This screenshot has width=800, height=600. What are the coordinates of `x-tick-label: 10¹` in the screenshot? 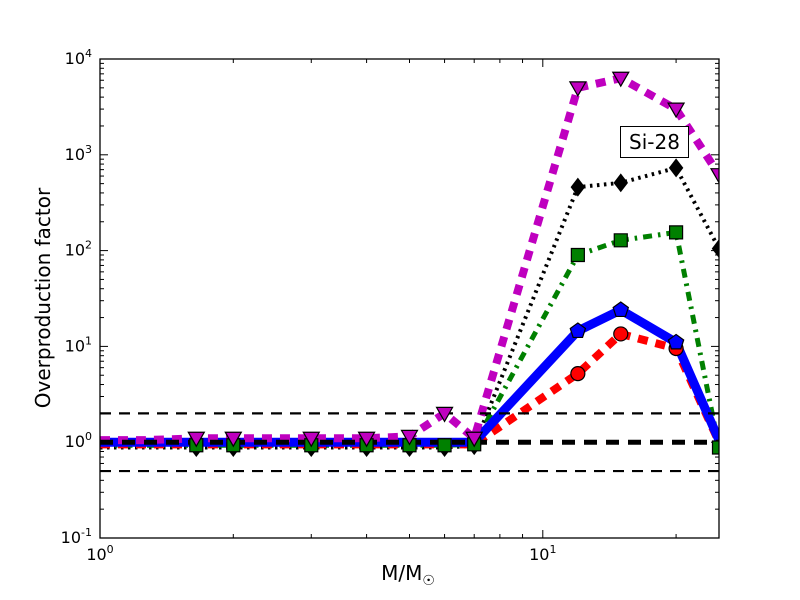 It's located at (542, 553).